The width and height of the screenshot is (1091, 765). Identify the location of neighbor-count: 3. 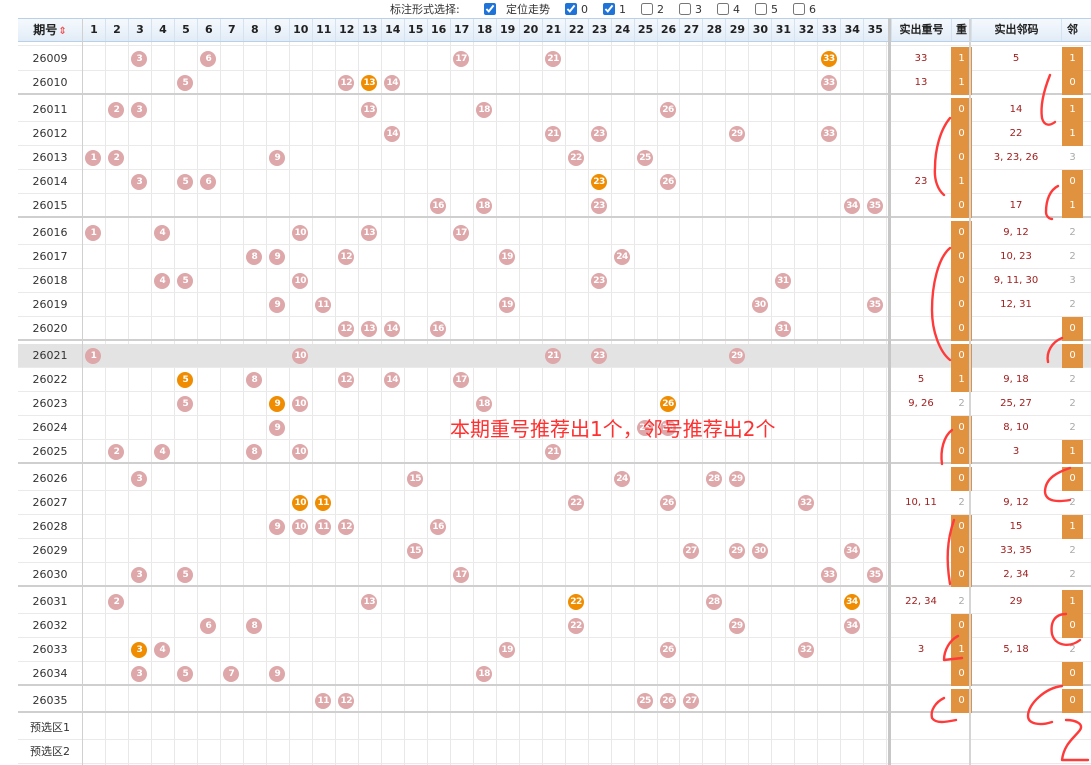
(1072, 280).